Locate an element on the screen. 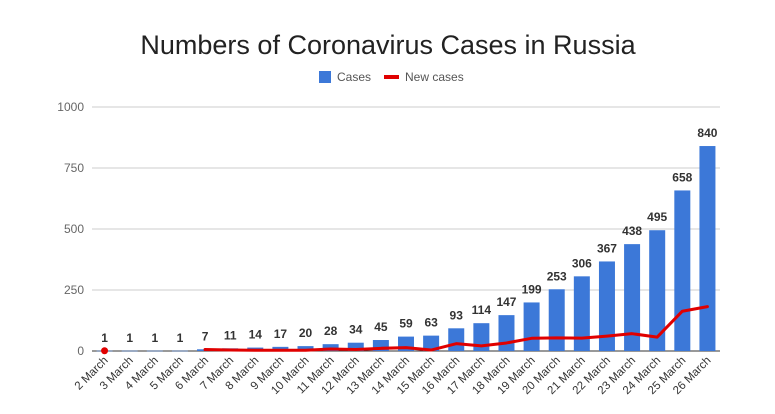 This screenshot has height=414, width=775. y-tick-label: 250 is located at coordinates (74, 290).